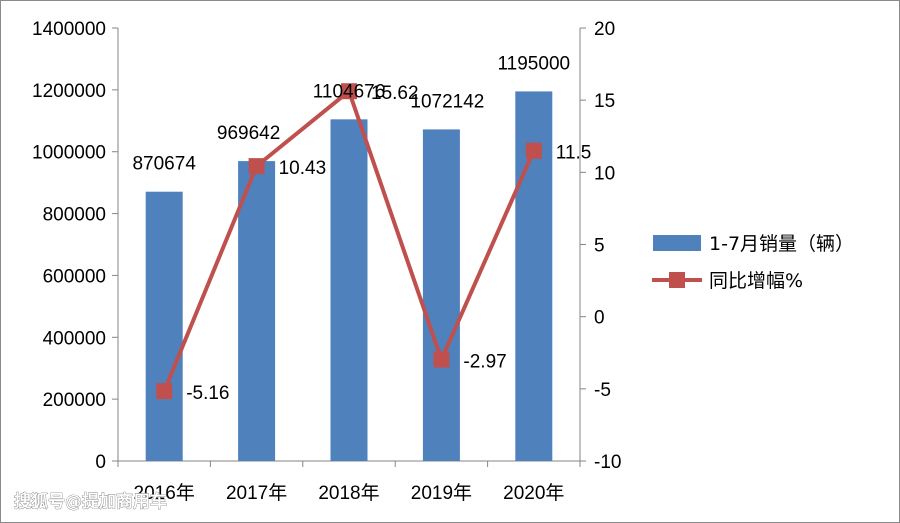  What do you see at coordinates (599, 246) in the screenshot?
I see `y-right-tick-label: 5` at bounding box center [599, 246].